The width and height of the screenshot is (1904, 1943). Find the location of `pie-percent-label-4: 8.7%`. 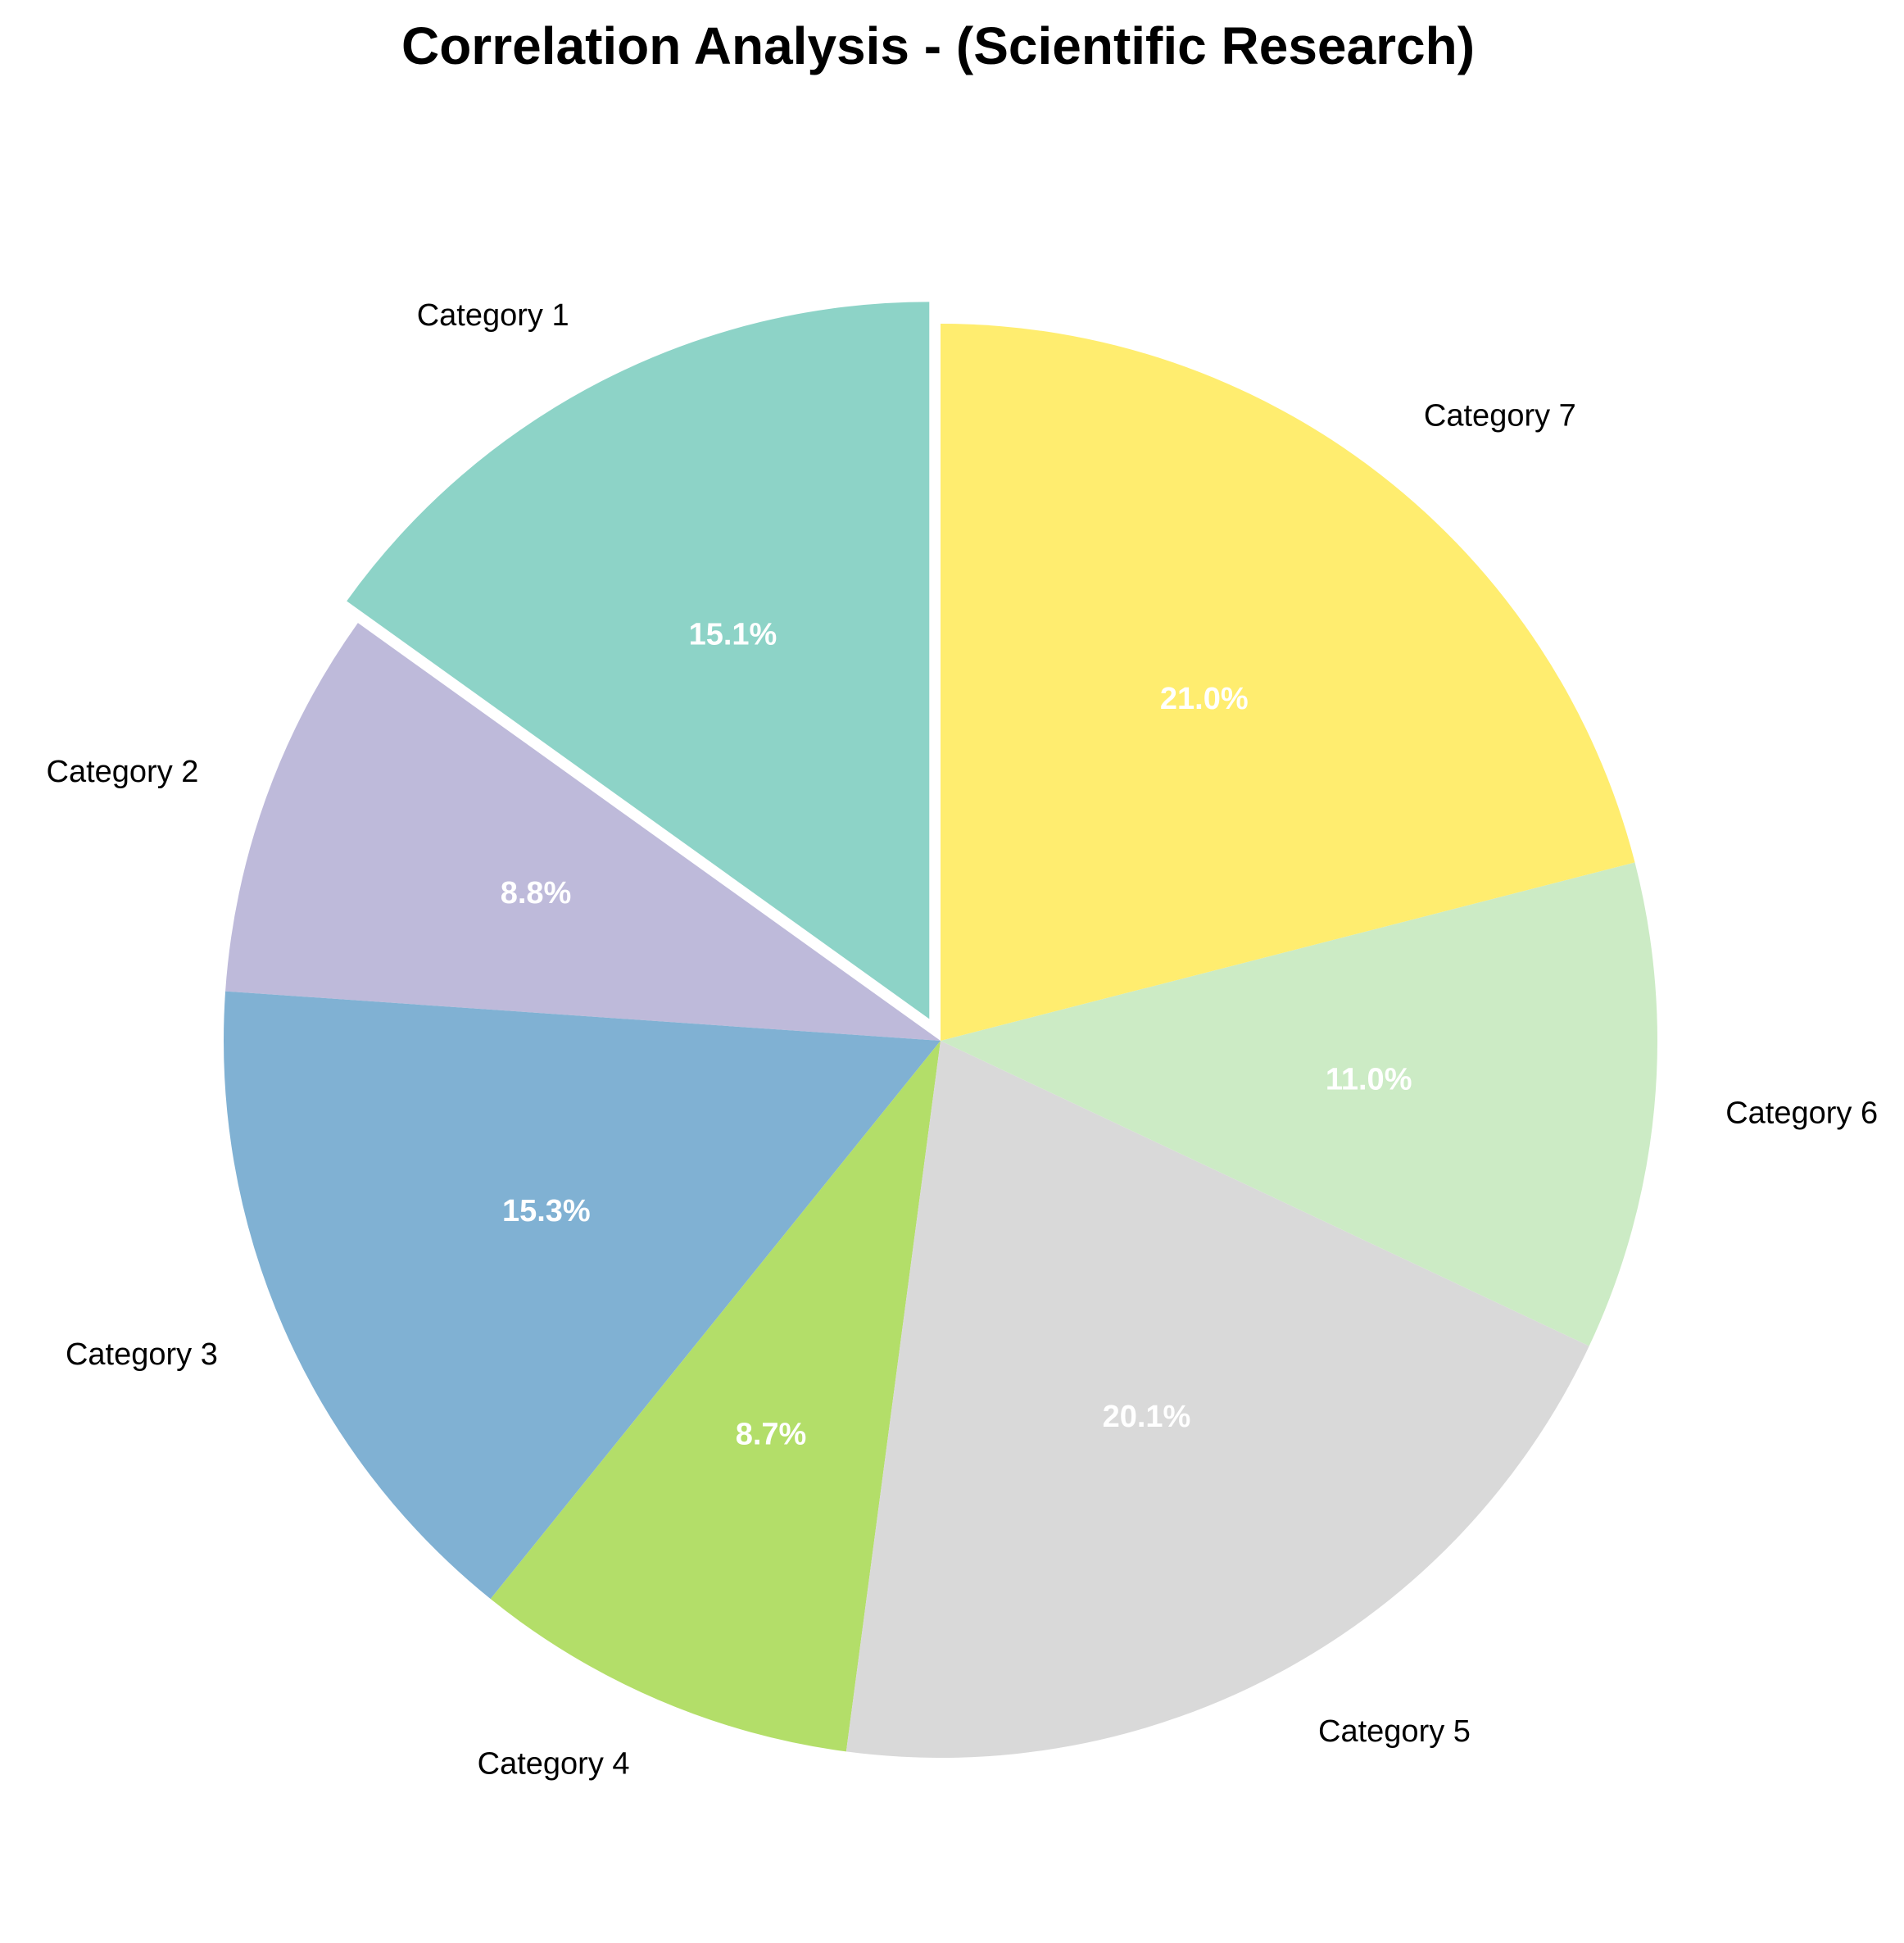

pie-percent-label-4: 8.7% is located at coordinates (771, 1435).